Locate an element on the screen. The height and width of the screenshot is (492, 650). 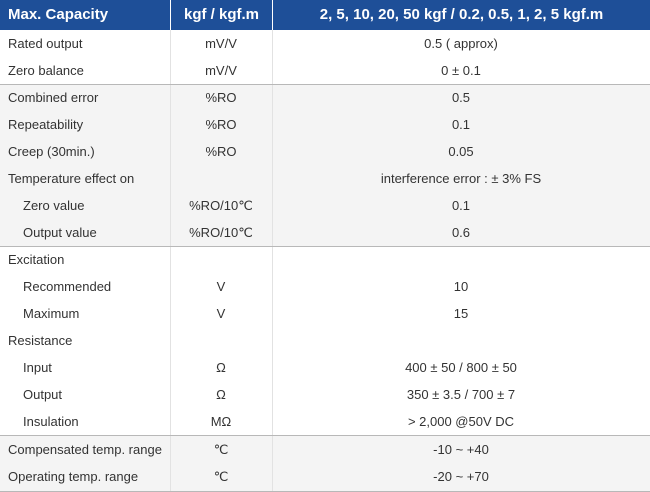
table-row: Output Ω 350 ± 3.5 / 700 ± 7 is located at coordinates (325, 394).